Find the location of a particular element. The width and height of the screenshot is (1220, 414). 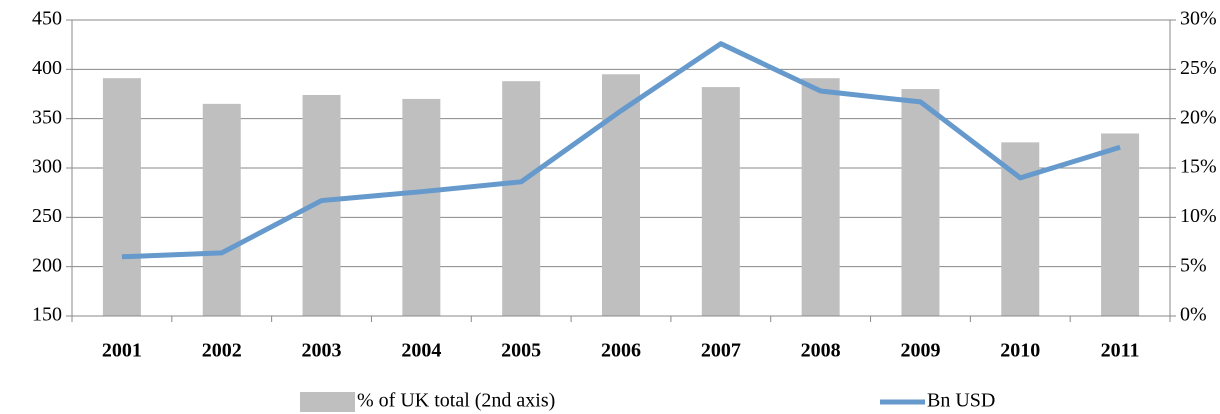

y-tick-label: 350 is located at coordinates (47, 117).